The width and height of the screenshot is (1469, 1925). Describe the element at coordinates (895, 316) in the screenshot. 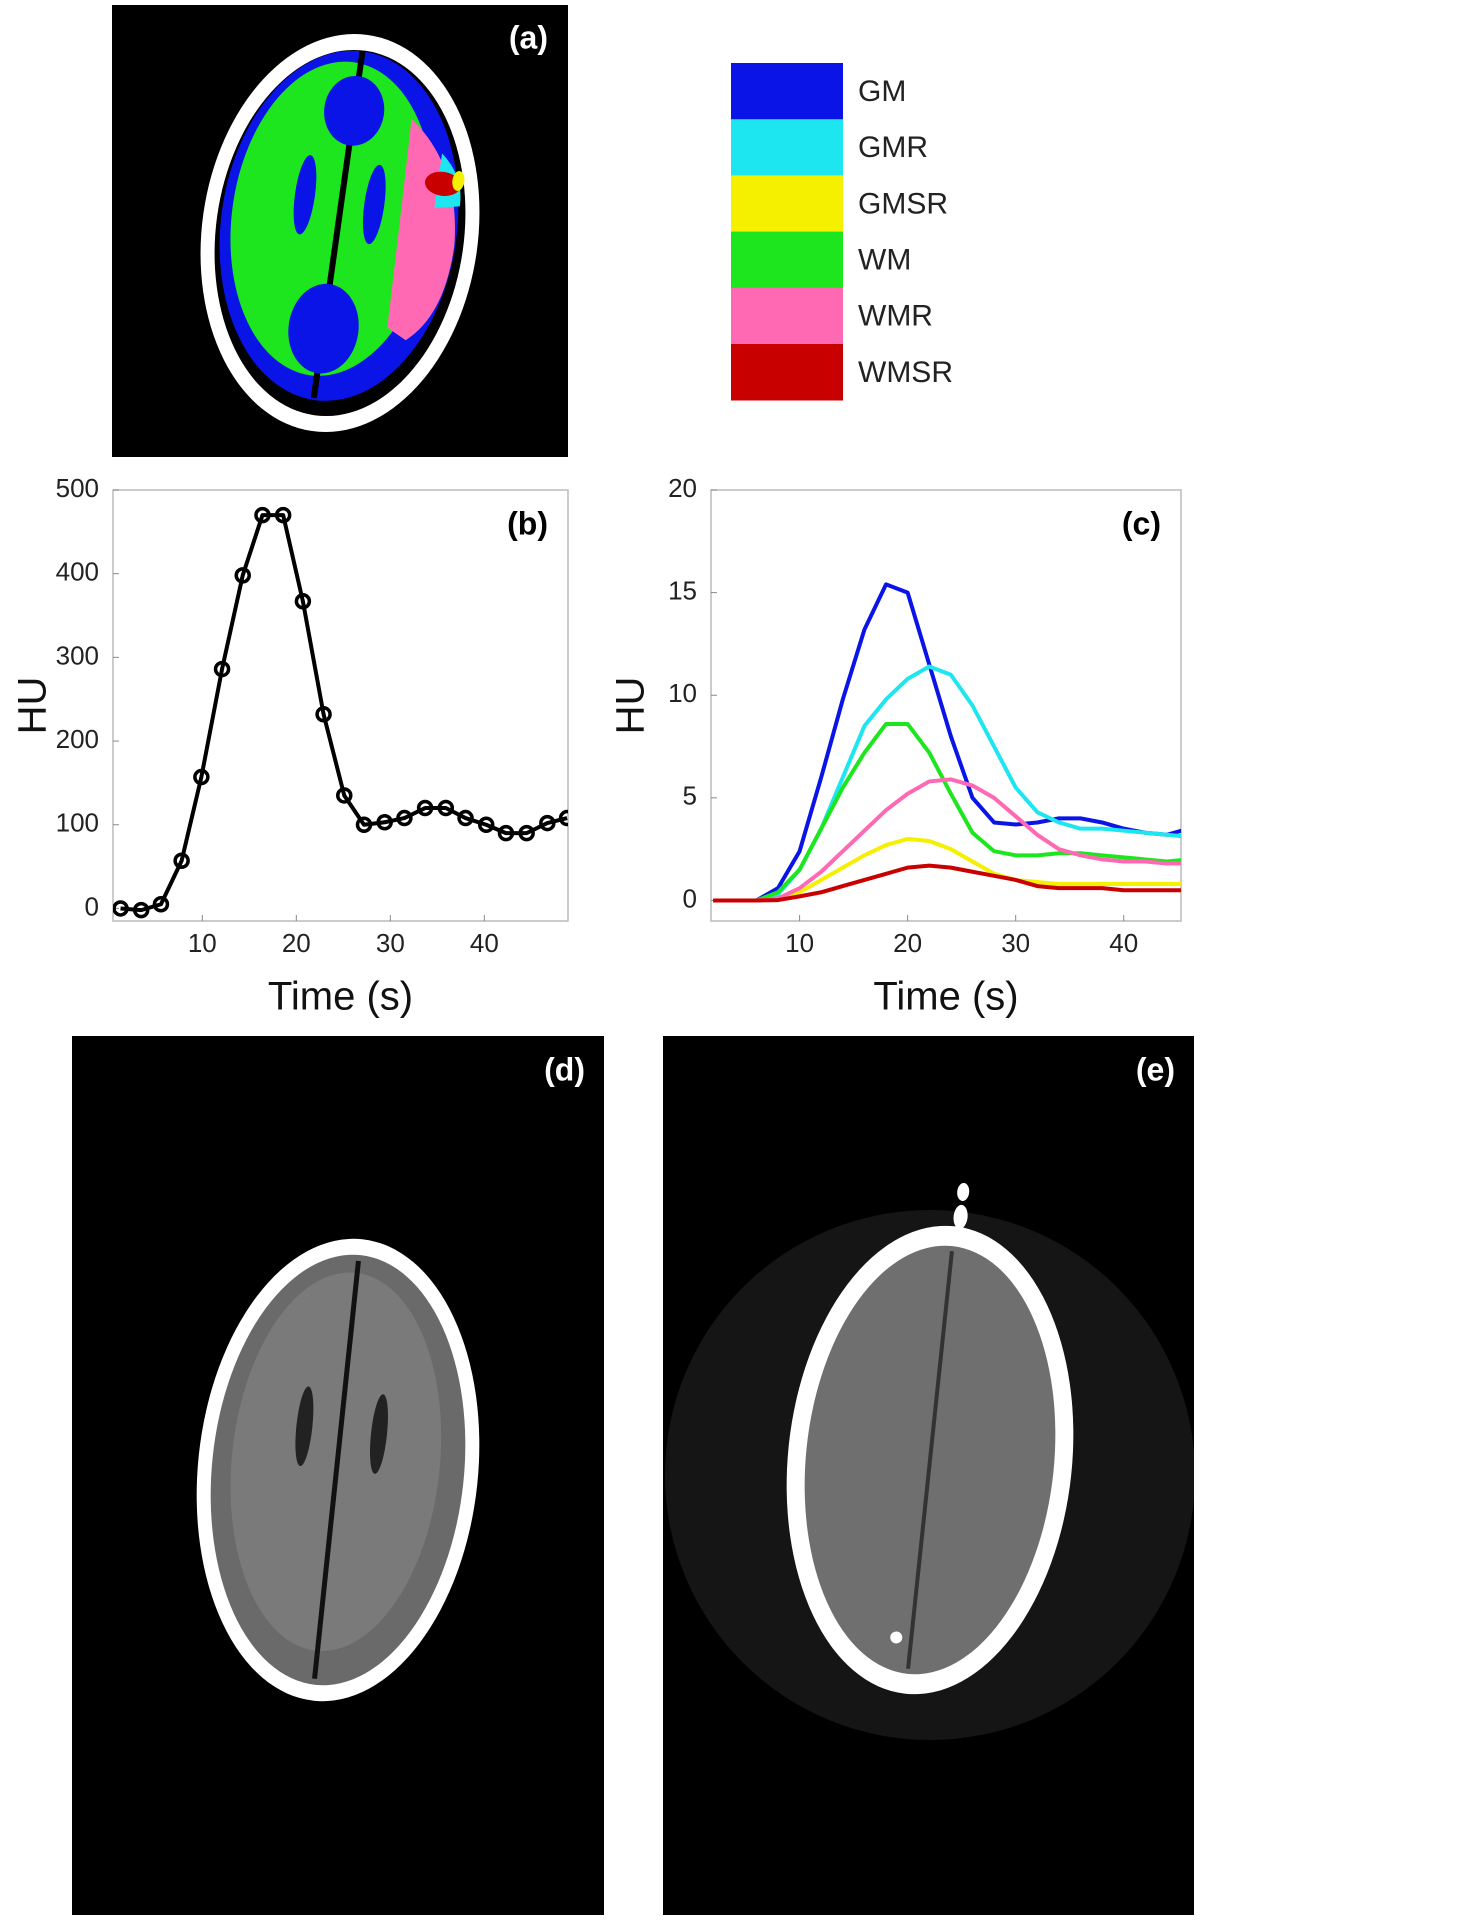

I see `legend-label: WMR` at that location.